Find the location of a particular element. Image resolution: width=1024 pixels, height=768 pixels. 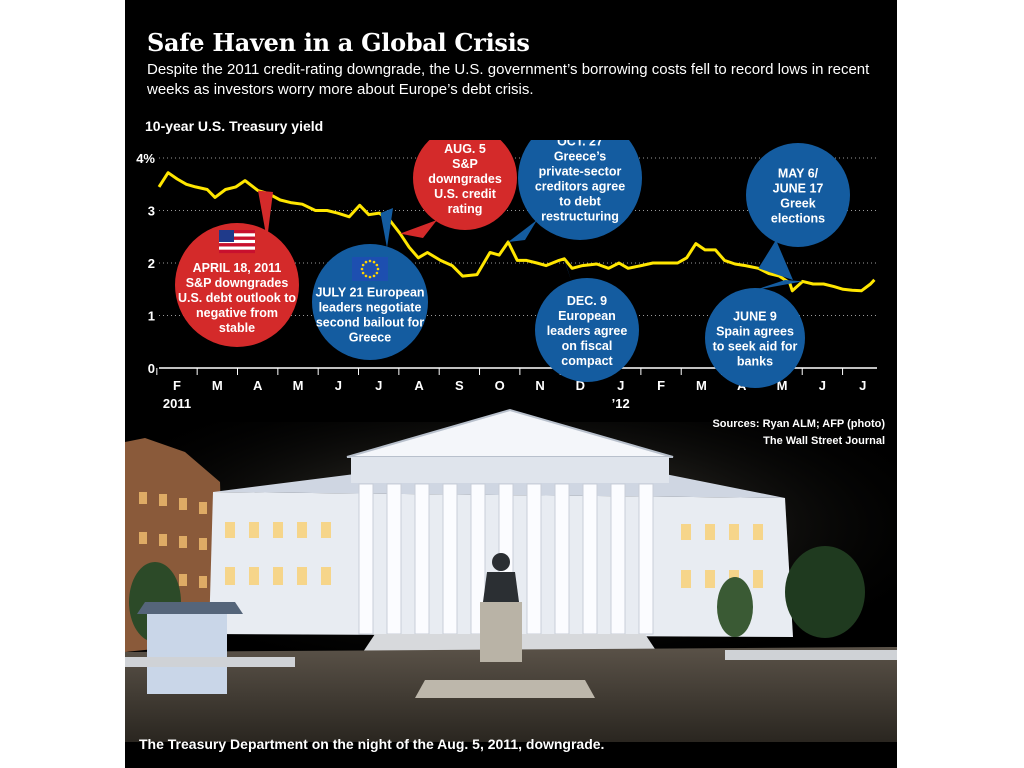

annotation-text-line: leaders negotiate is located at coordinates (370, 308).